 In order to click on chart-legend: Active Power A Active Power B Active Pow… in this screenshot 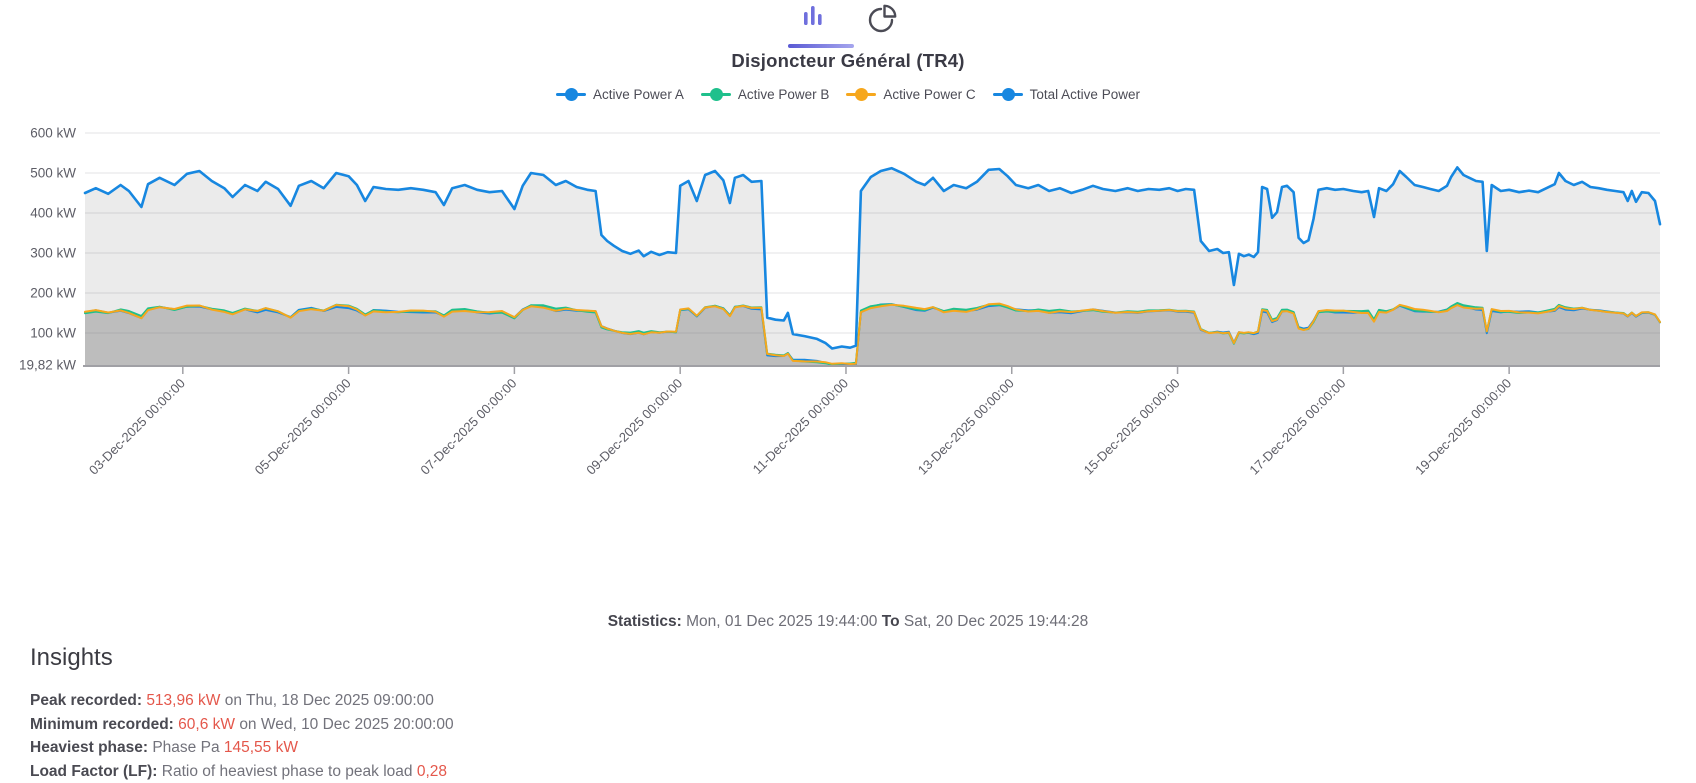, I will do `click(848, 94)`.